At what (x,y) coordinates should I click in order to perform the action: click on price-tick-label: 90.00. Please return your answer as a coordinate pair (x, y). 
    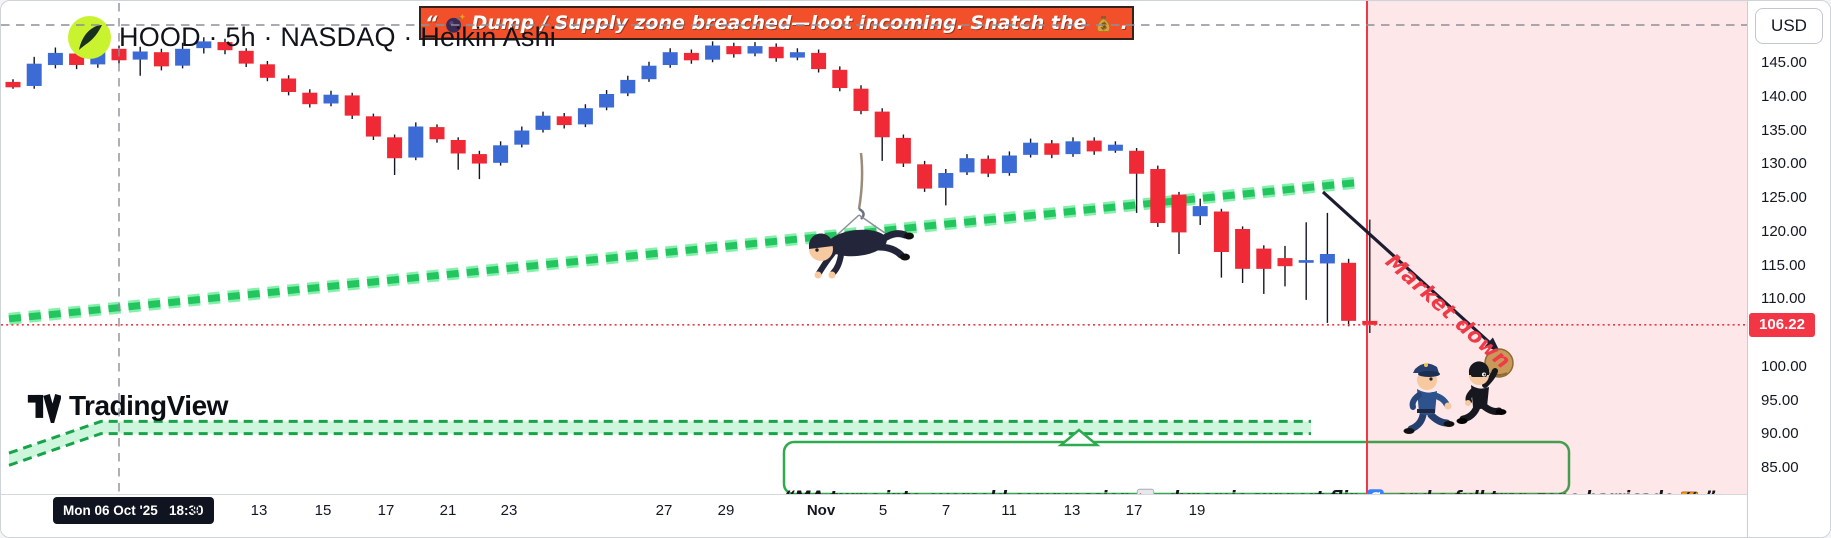
    Looking at the image, I should click on (1780, 434).